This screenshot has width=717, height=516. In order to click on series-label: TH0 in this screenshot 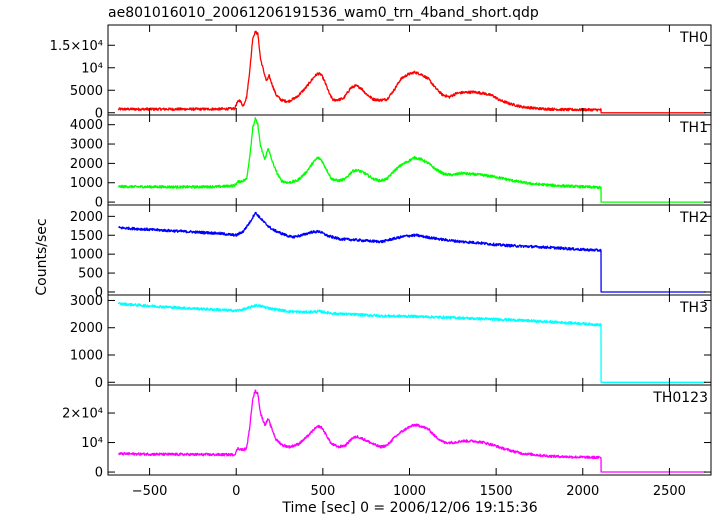, I will do `click(693, 38)`.